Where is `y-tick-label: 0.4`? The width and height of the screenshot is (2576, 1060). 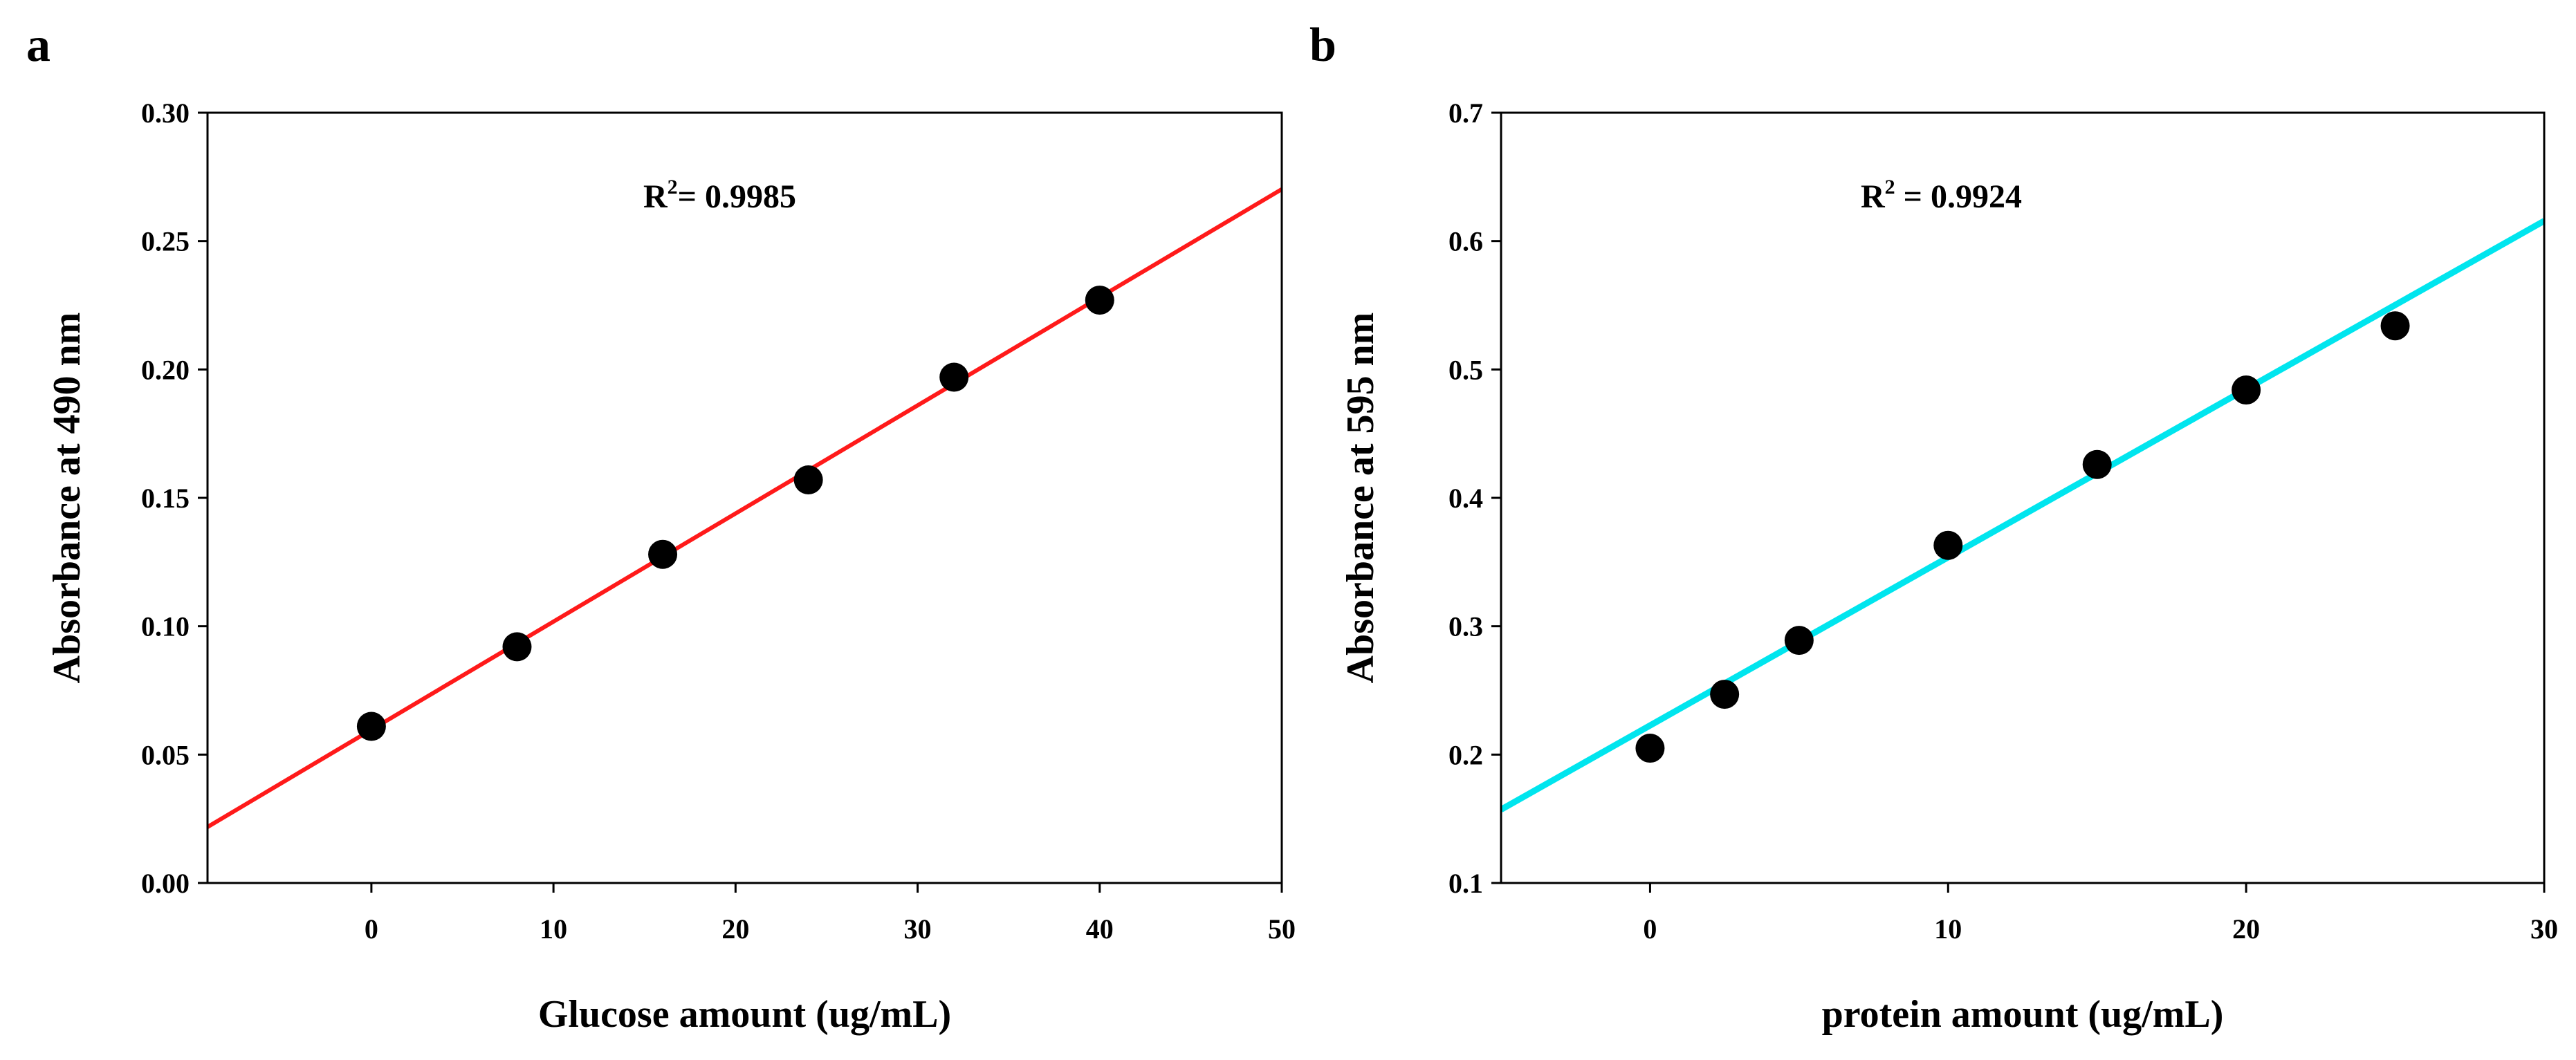 y-tick-label: 0.4 is located at coordinates (1465, 498).